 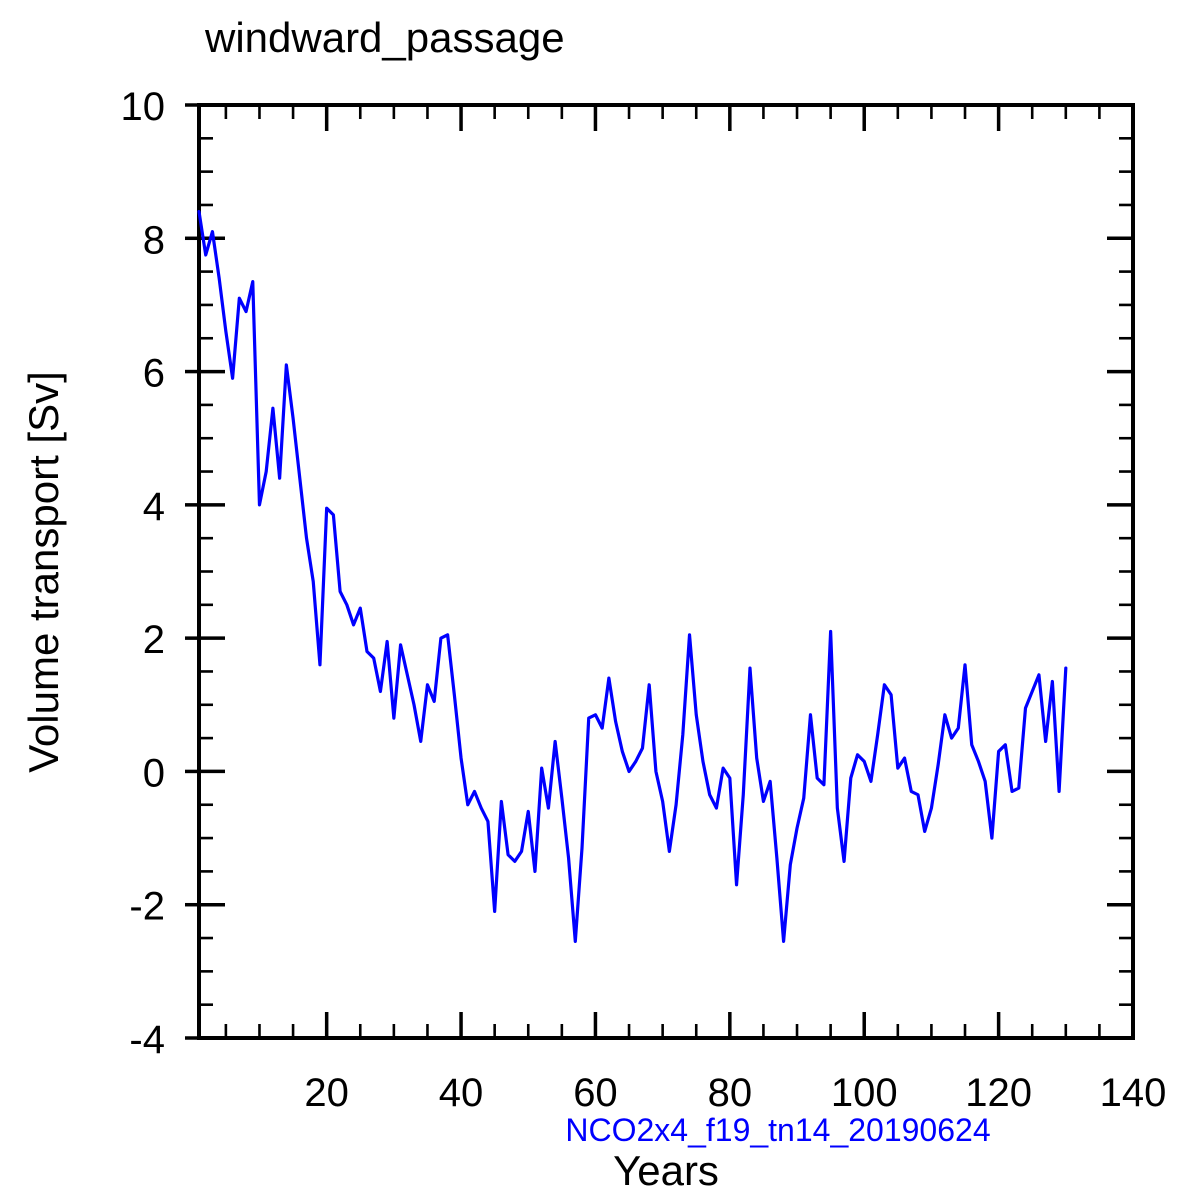 I want to click on x-tick-label: 100, so click(x=864, y=1093).